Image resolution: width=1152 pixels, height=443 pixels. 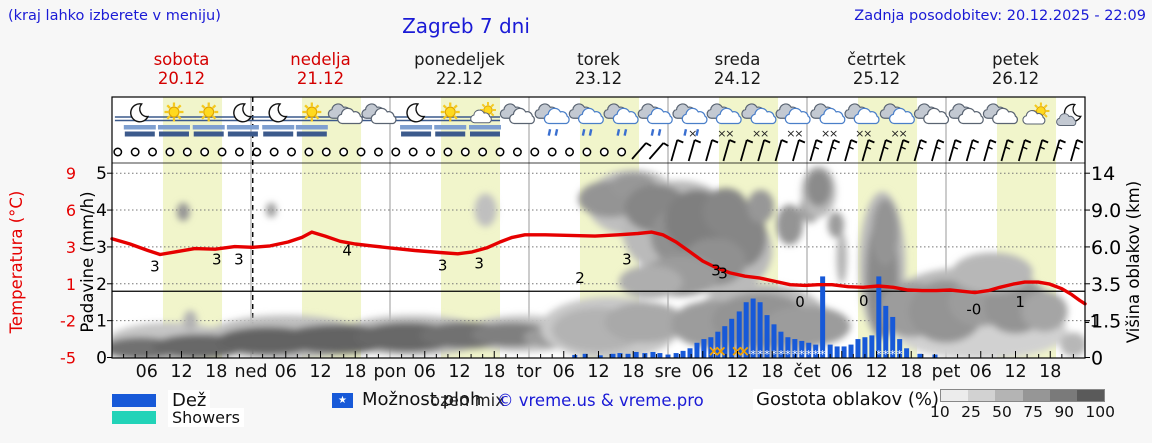 I want to click on day-header: petek 26.12, so click(x=1015, y=69).